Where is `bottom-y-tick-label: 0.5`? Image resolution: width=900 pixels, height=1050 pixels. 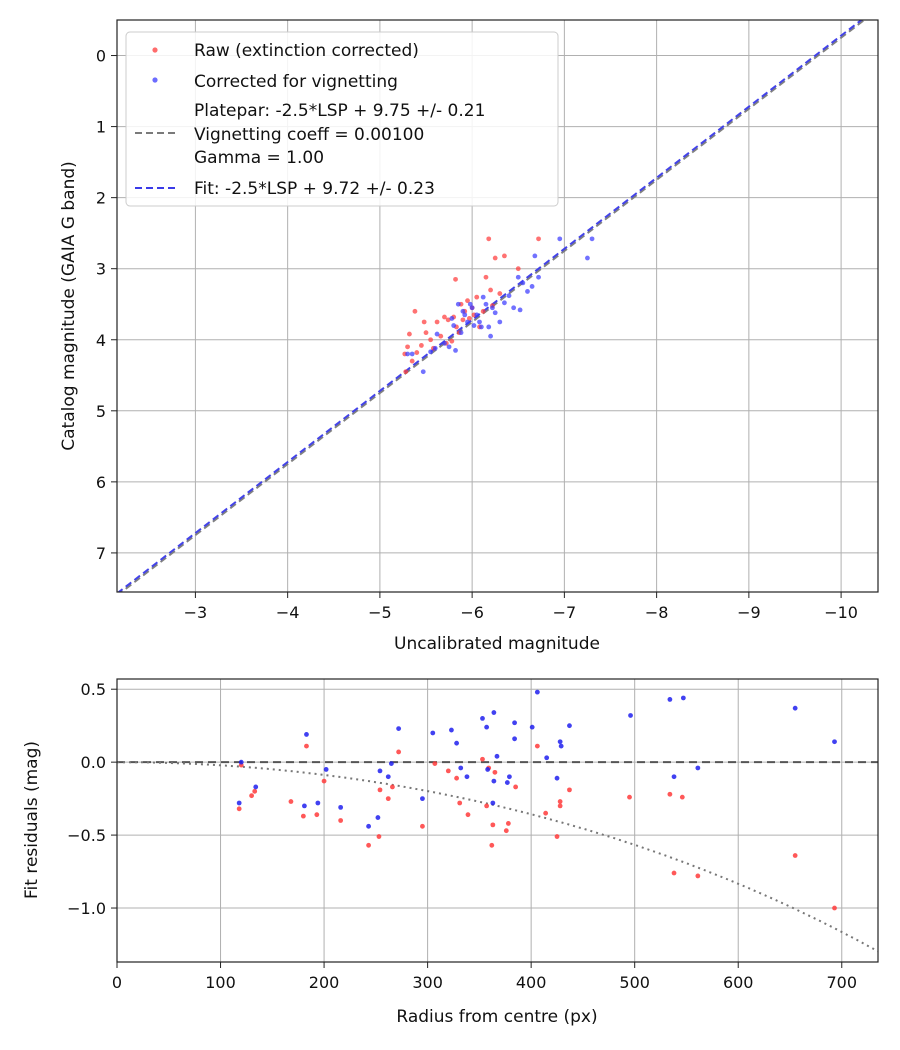
bottom-y-tick-label: 0.5 is located at coordinates (93, 689).